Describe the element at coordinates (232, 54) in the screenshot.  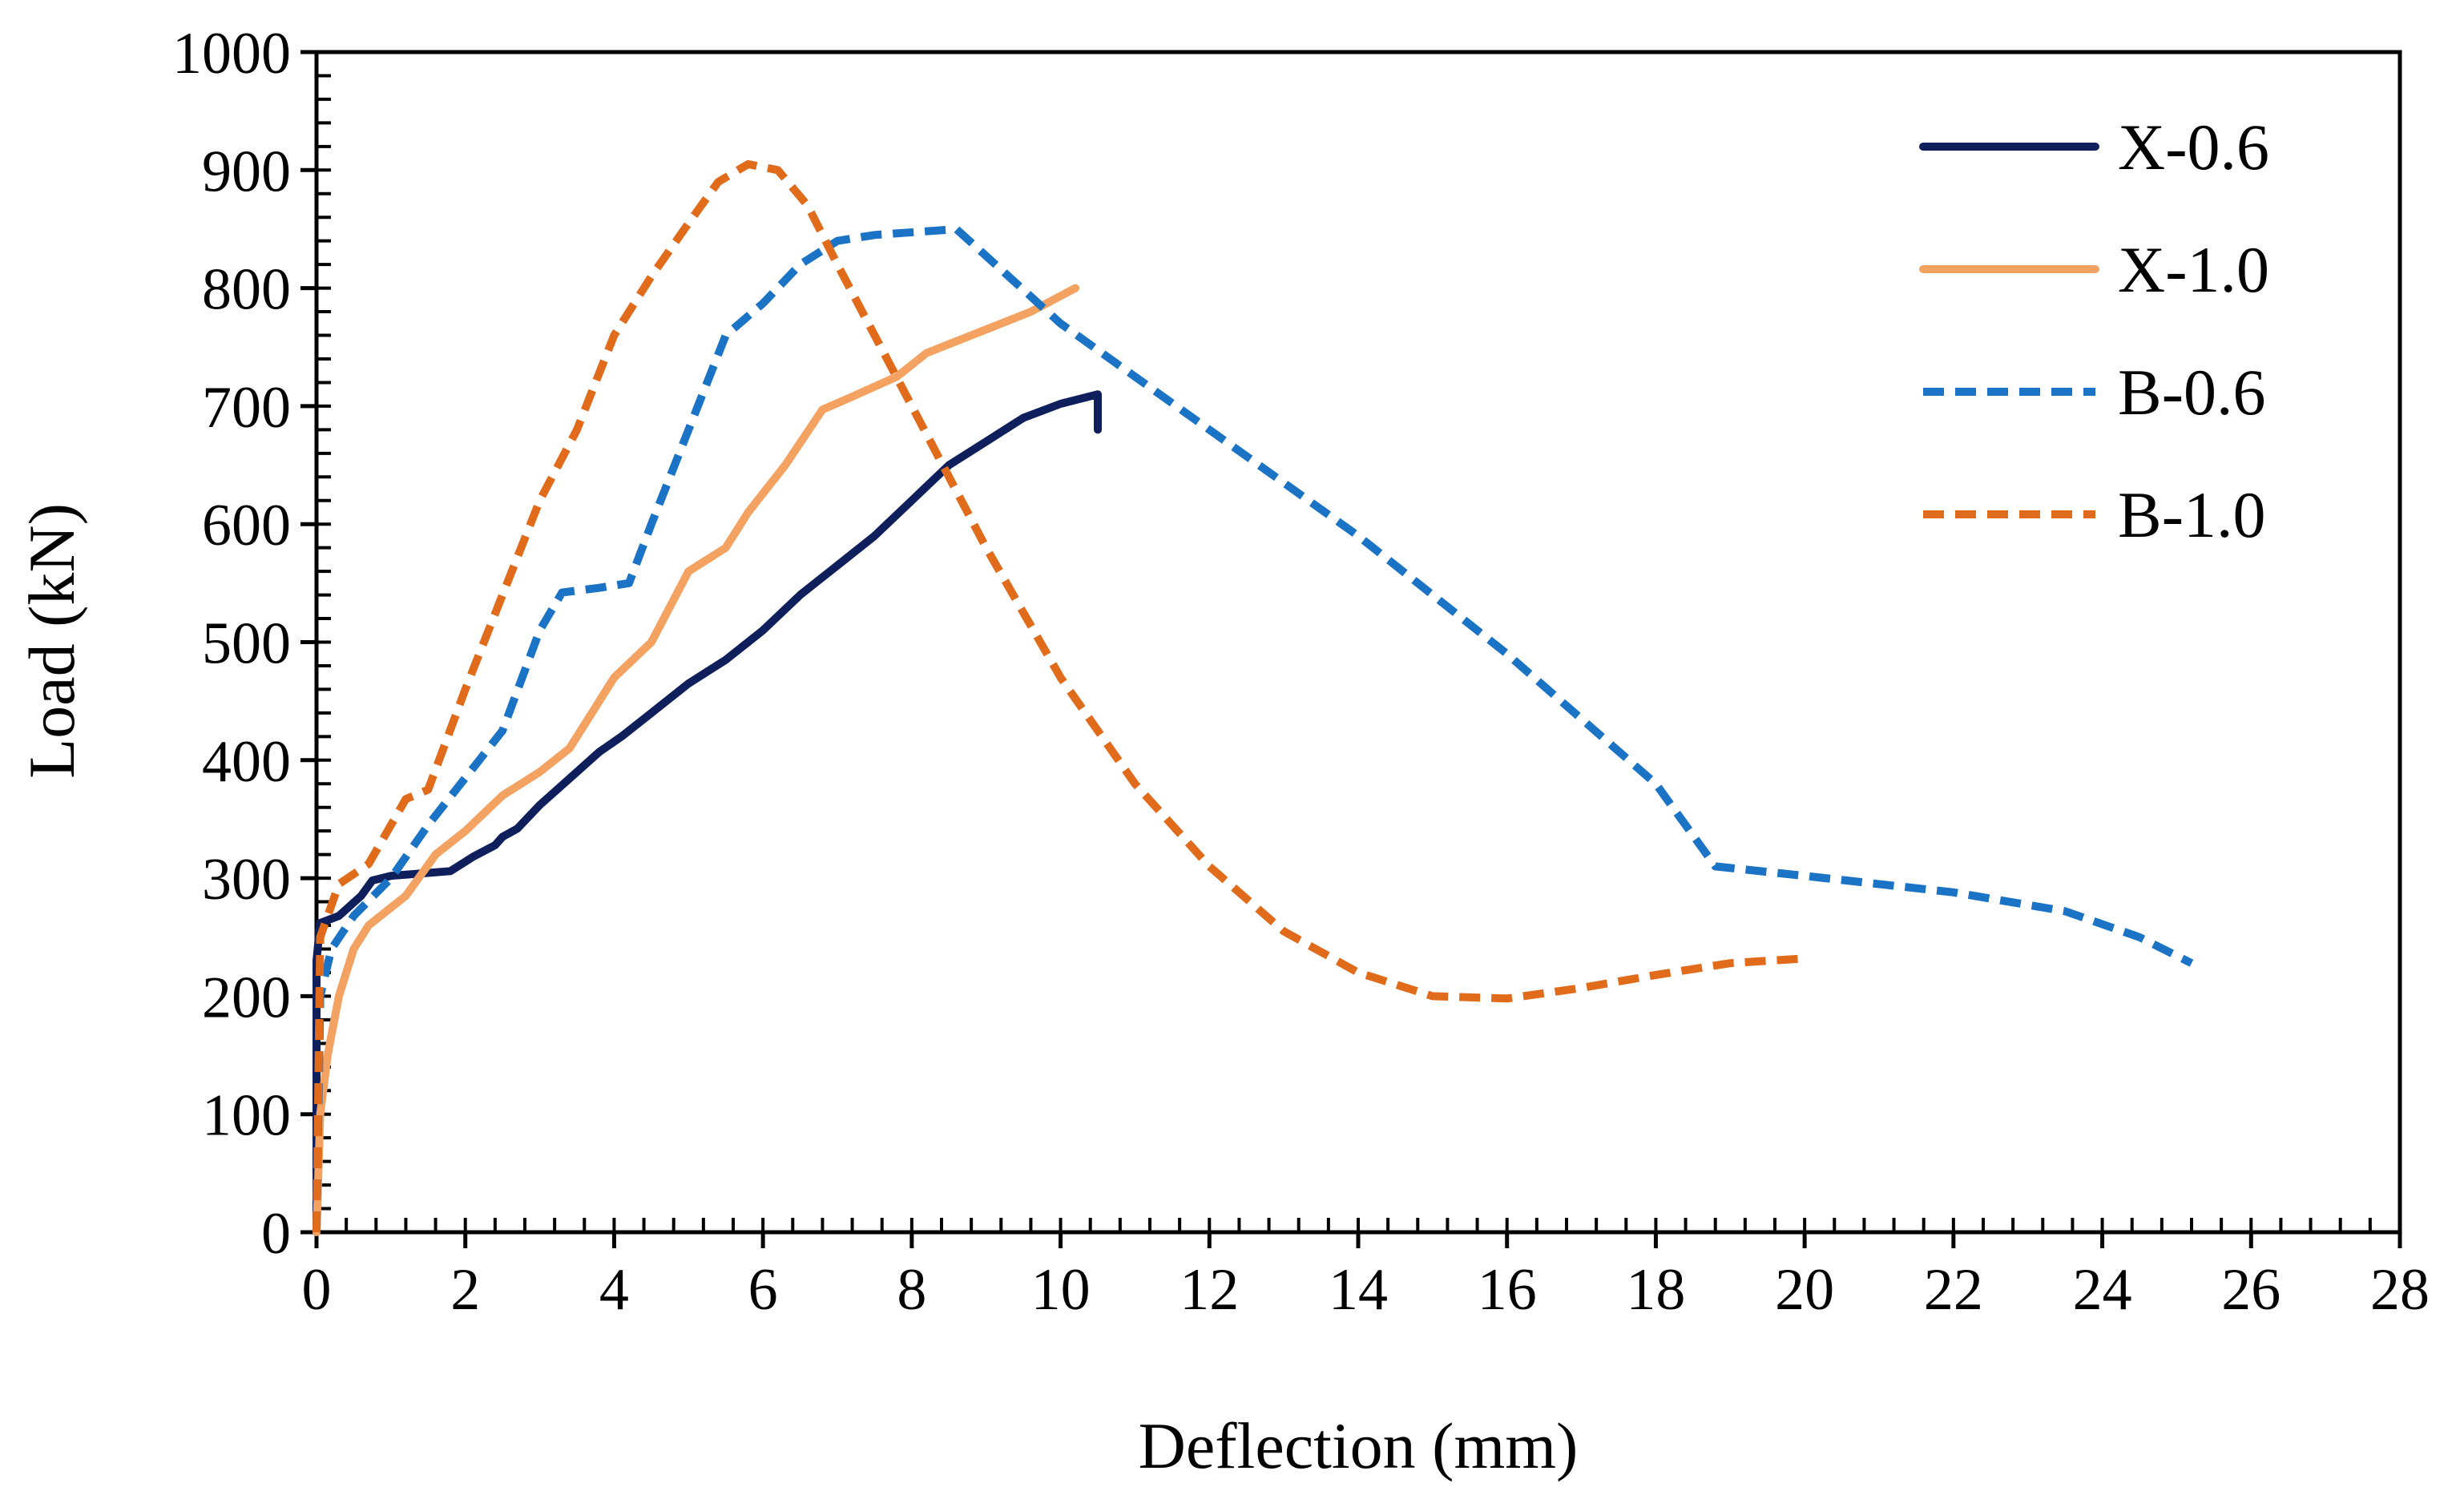
I see `y-tick-label: 1000` at that location.